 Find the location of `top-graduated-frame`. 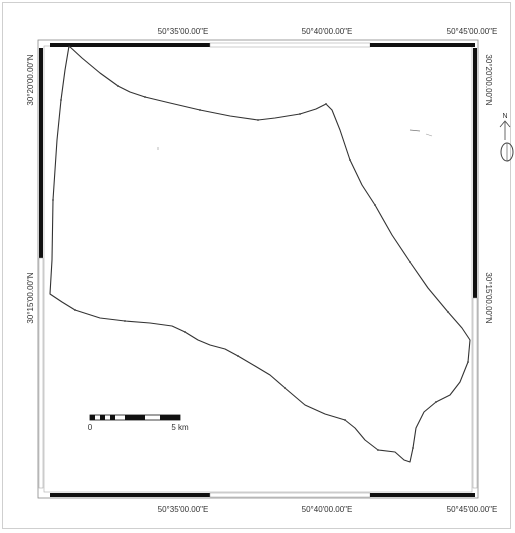

top-graduated-frame is located at coordinates (262, 45).